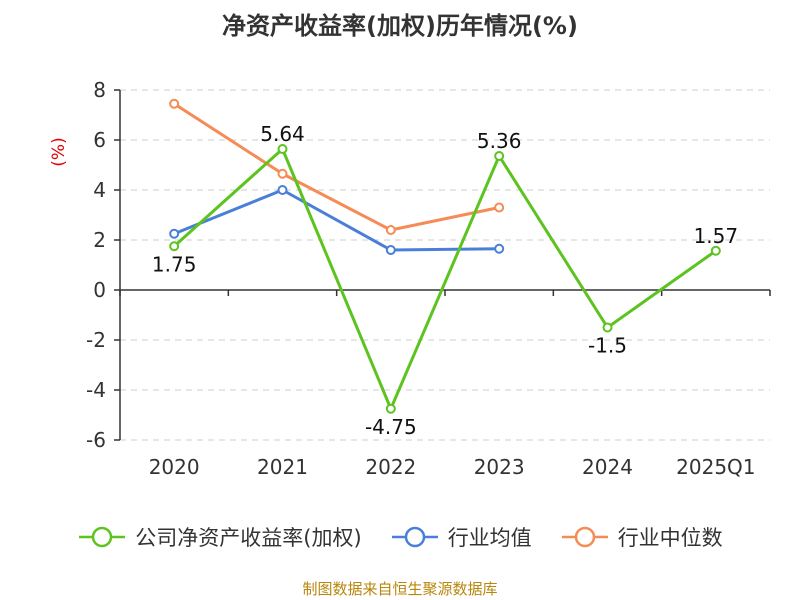 The image size is (800, 600). I want to click on legend: 公司净资产收益率(加权) 行业均值 行业中位数, so click(400, 537).